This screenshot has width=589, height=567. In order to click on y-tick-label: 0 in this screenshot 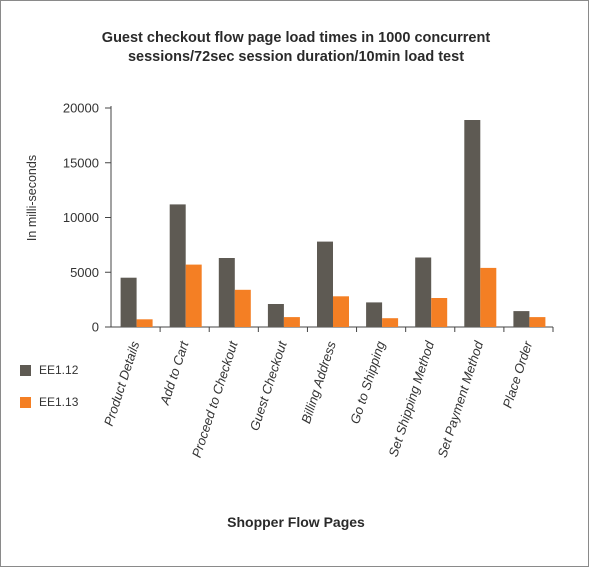, I will do `click(95, 327)`.